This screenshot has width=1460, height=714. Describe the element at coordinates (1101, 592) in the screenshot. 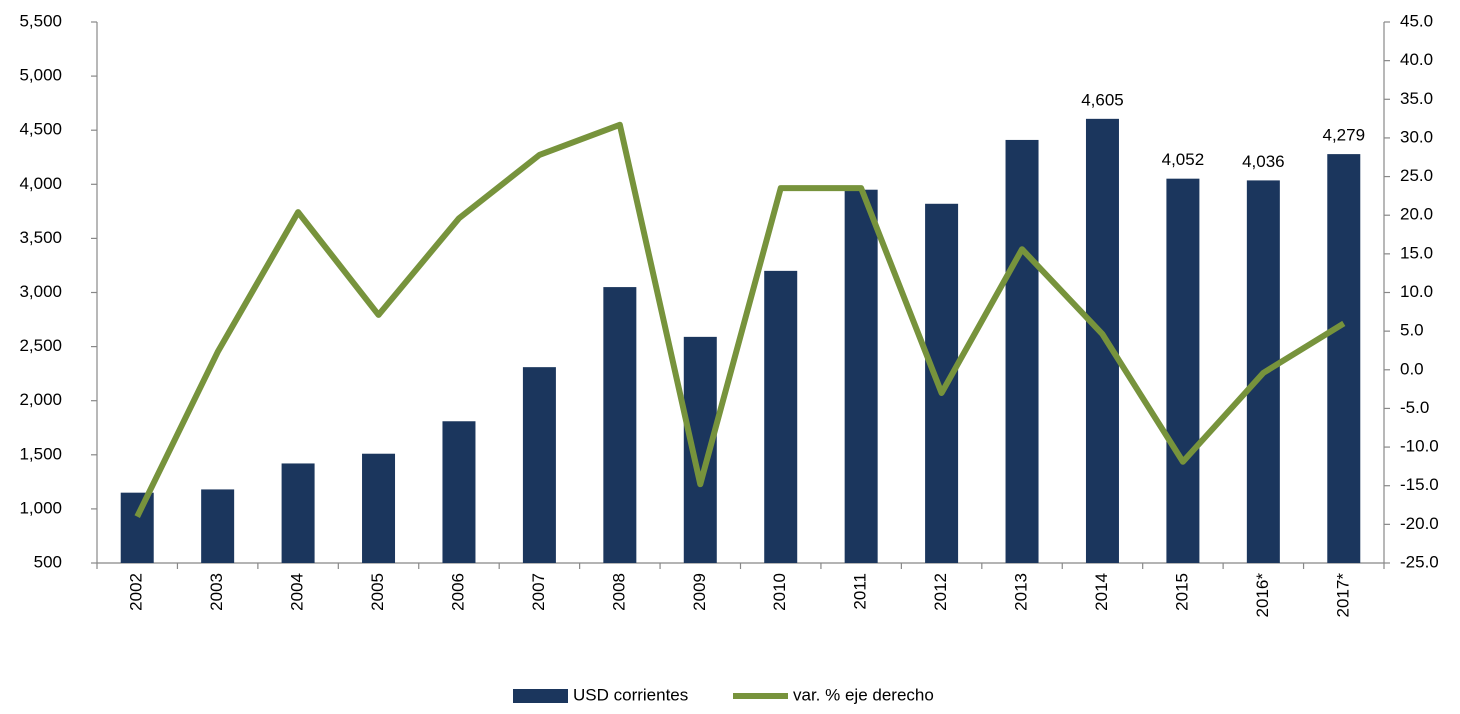

I see `x-tick-label: 2014` at that location.